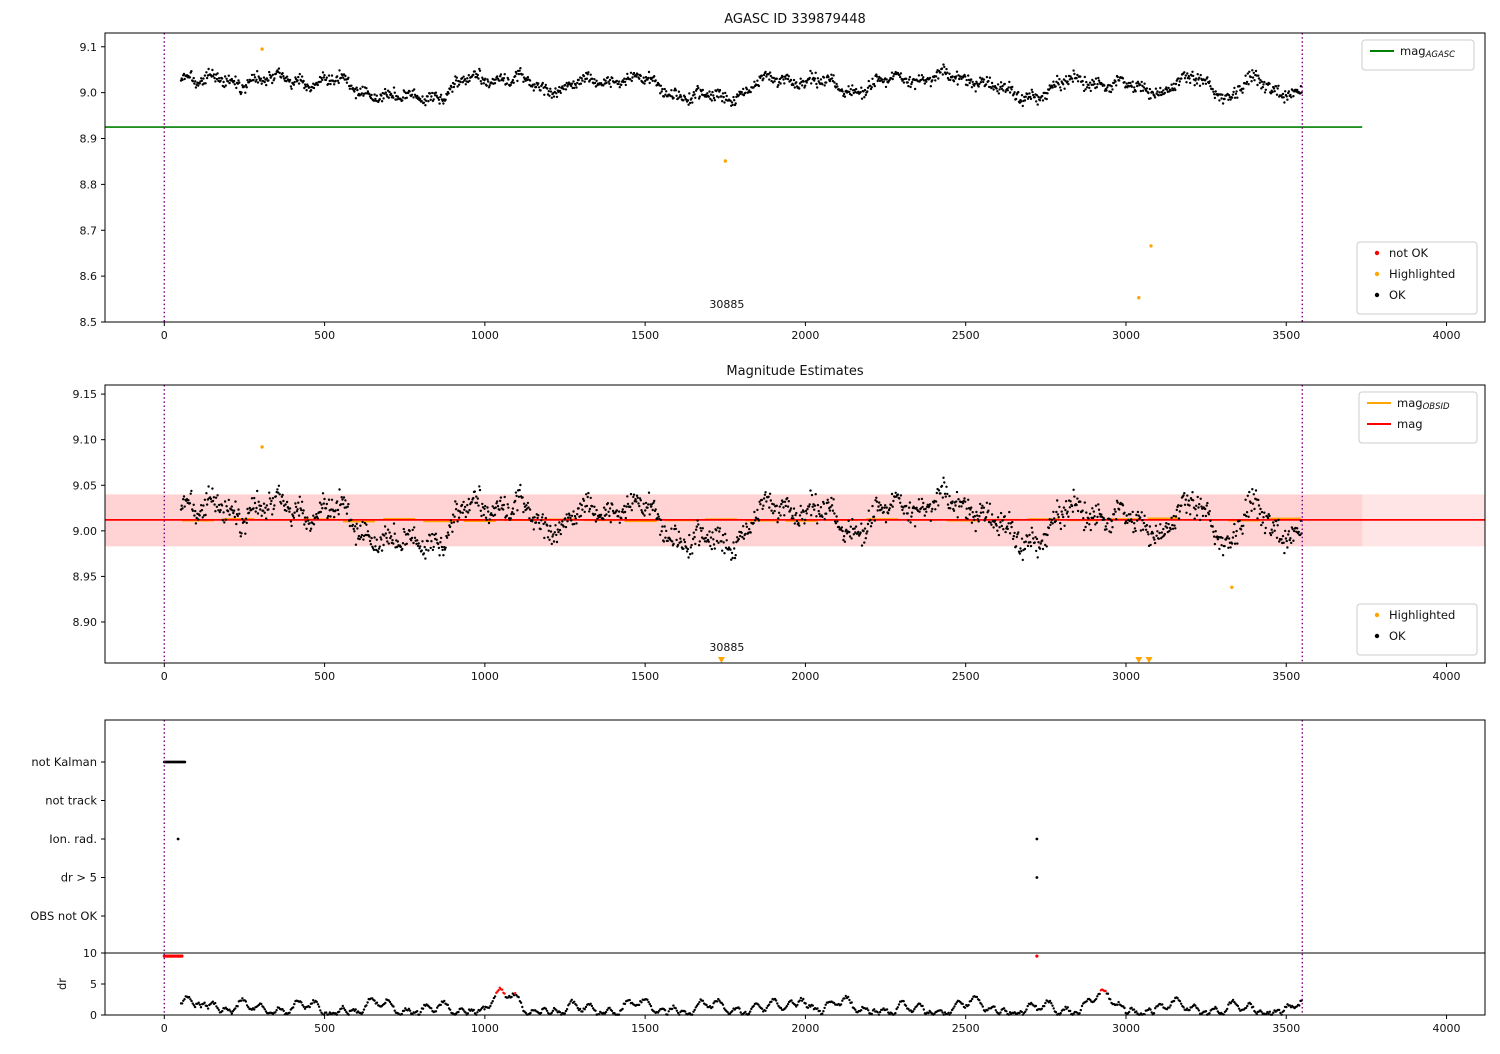  I want to click on svg-text: OBS not OK, so click(63, 916).